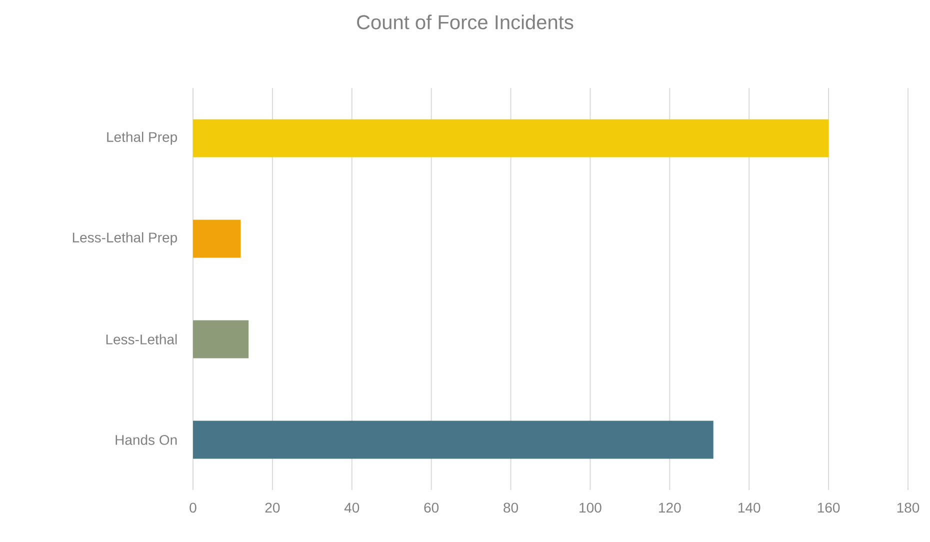 The height and width of the screenshot is (542, 930). Describe the element at coordinates (749, 507) in the screenshot. I see `x-tick-label: 140` at that location.